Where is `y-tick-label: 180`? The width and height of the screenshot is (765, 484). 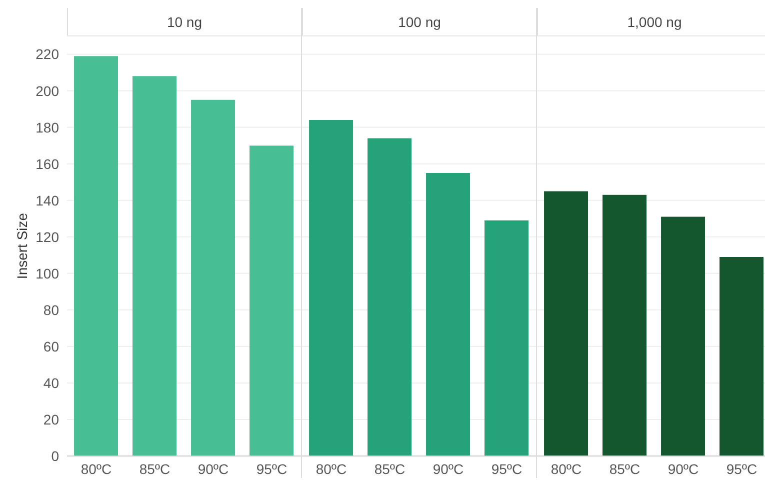
y-tick-label: 180 is located at coordinates (48, 127).